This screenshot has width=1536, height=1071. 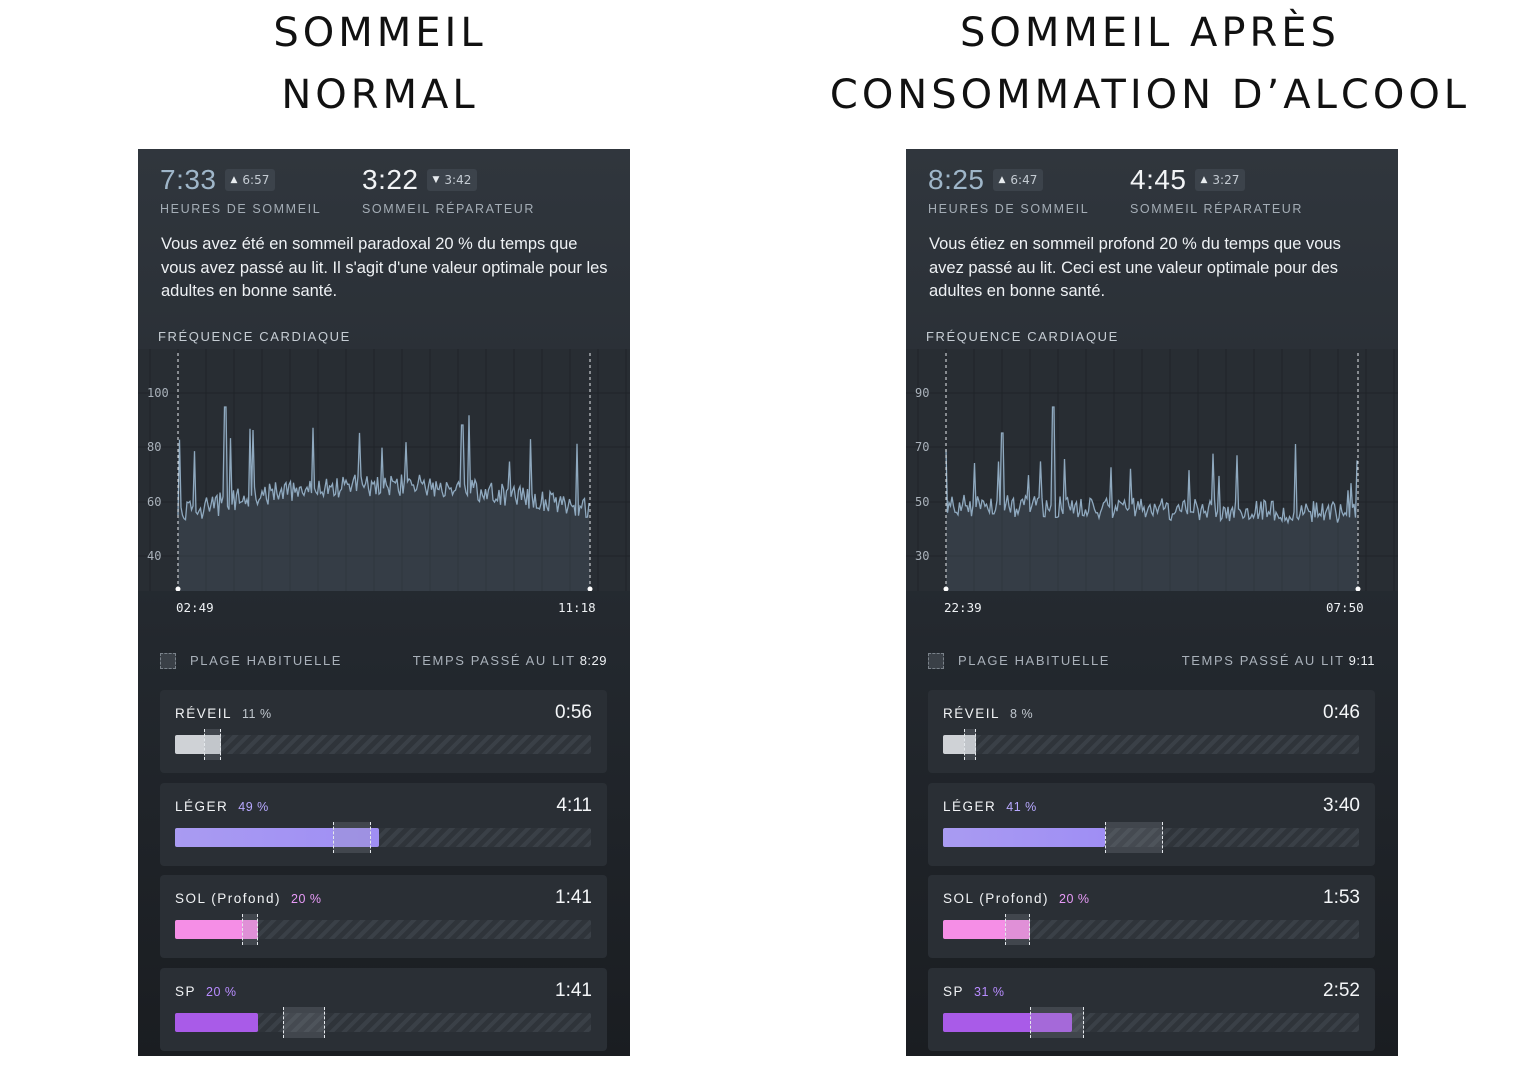 What do you see at coordinates (1150, 64) in the screenshot?
I see `title-alcohol: SOMMEIL APRÈS CONSOMMATION D’ALCOOL` at bounding box center [1150, 64].